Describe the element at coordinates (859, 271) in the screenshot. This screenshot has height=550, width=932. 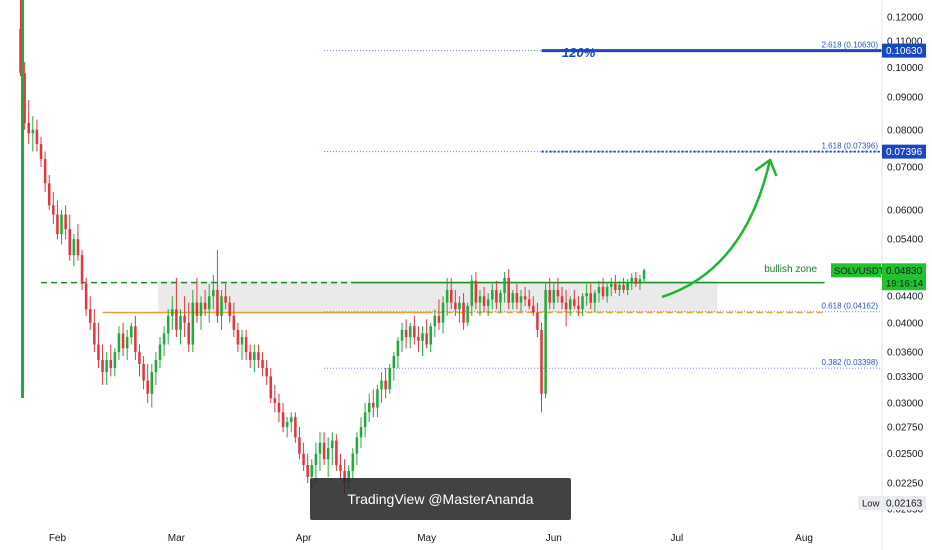
I see `symbol-text: SOLVUSDT` at that location.